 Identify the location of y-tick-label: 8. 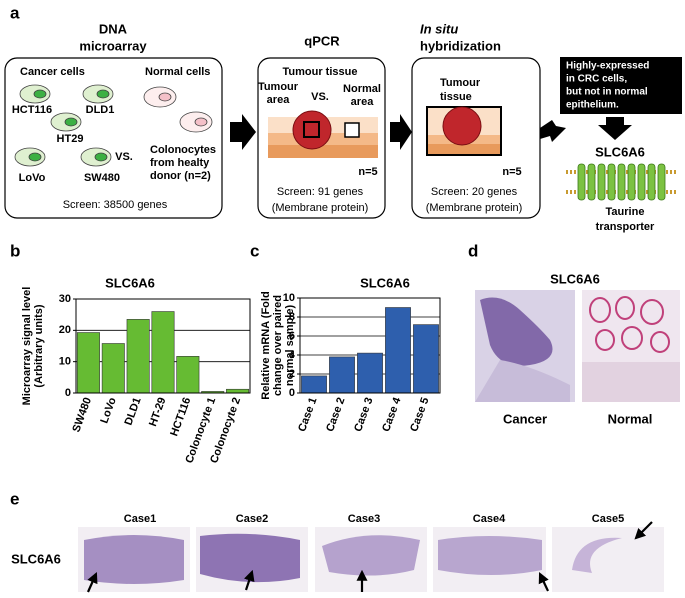
(292, 317).